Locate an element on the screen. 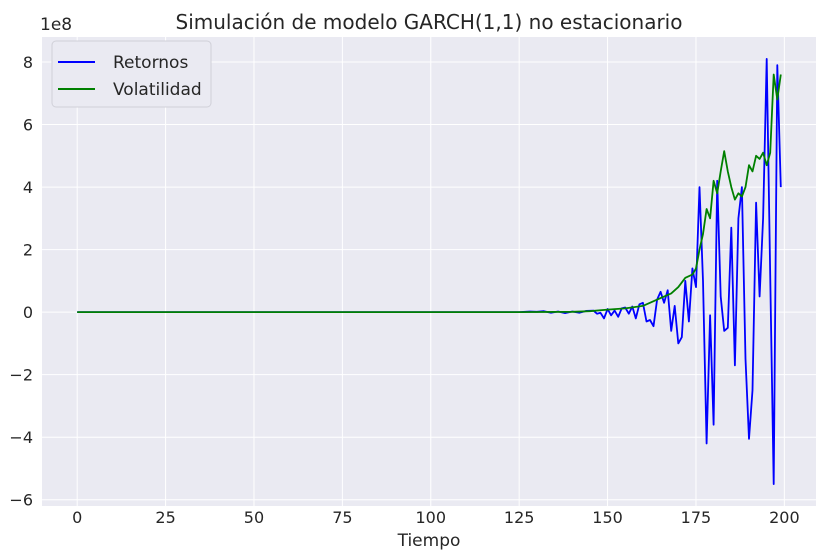  y-tick-label: −6 is located at coordinates (21, 500).